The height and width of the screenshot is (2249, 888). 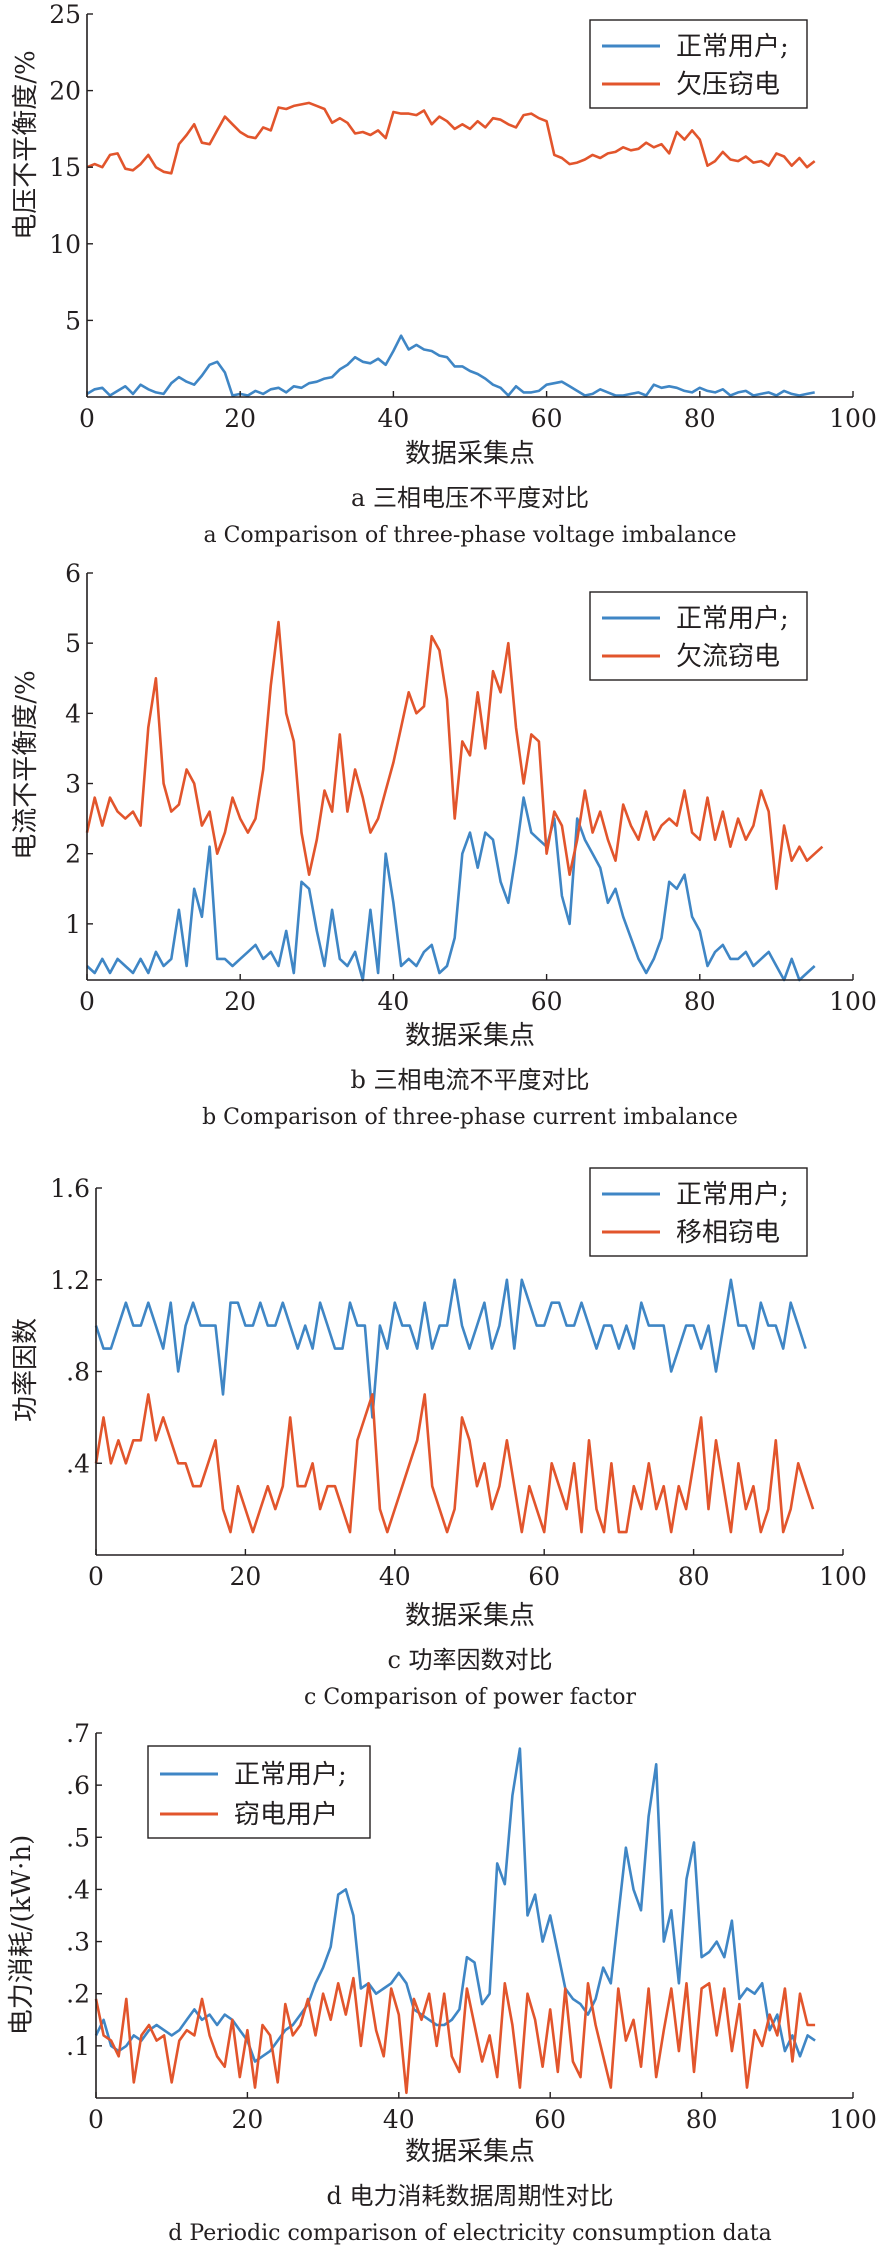 I want to click on chart-d-ylabel: 电力消耗/(kW·h), so click(x=22, y=1935).